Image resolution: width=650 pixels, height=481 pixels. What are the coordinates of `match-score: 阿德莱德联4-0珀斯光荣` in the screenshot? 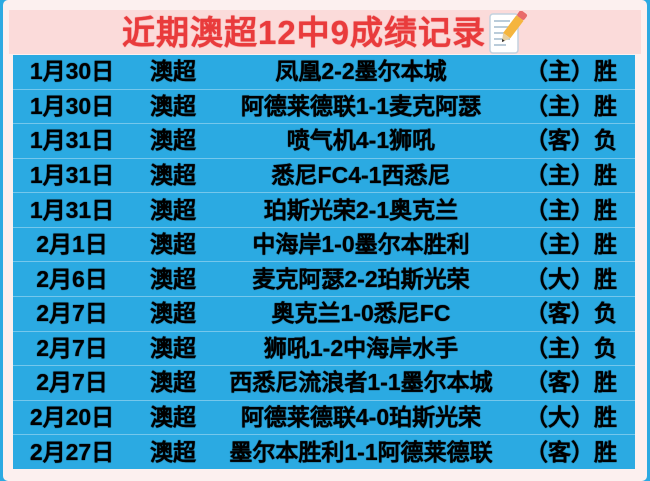 It's located at (361, 417).